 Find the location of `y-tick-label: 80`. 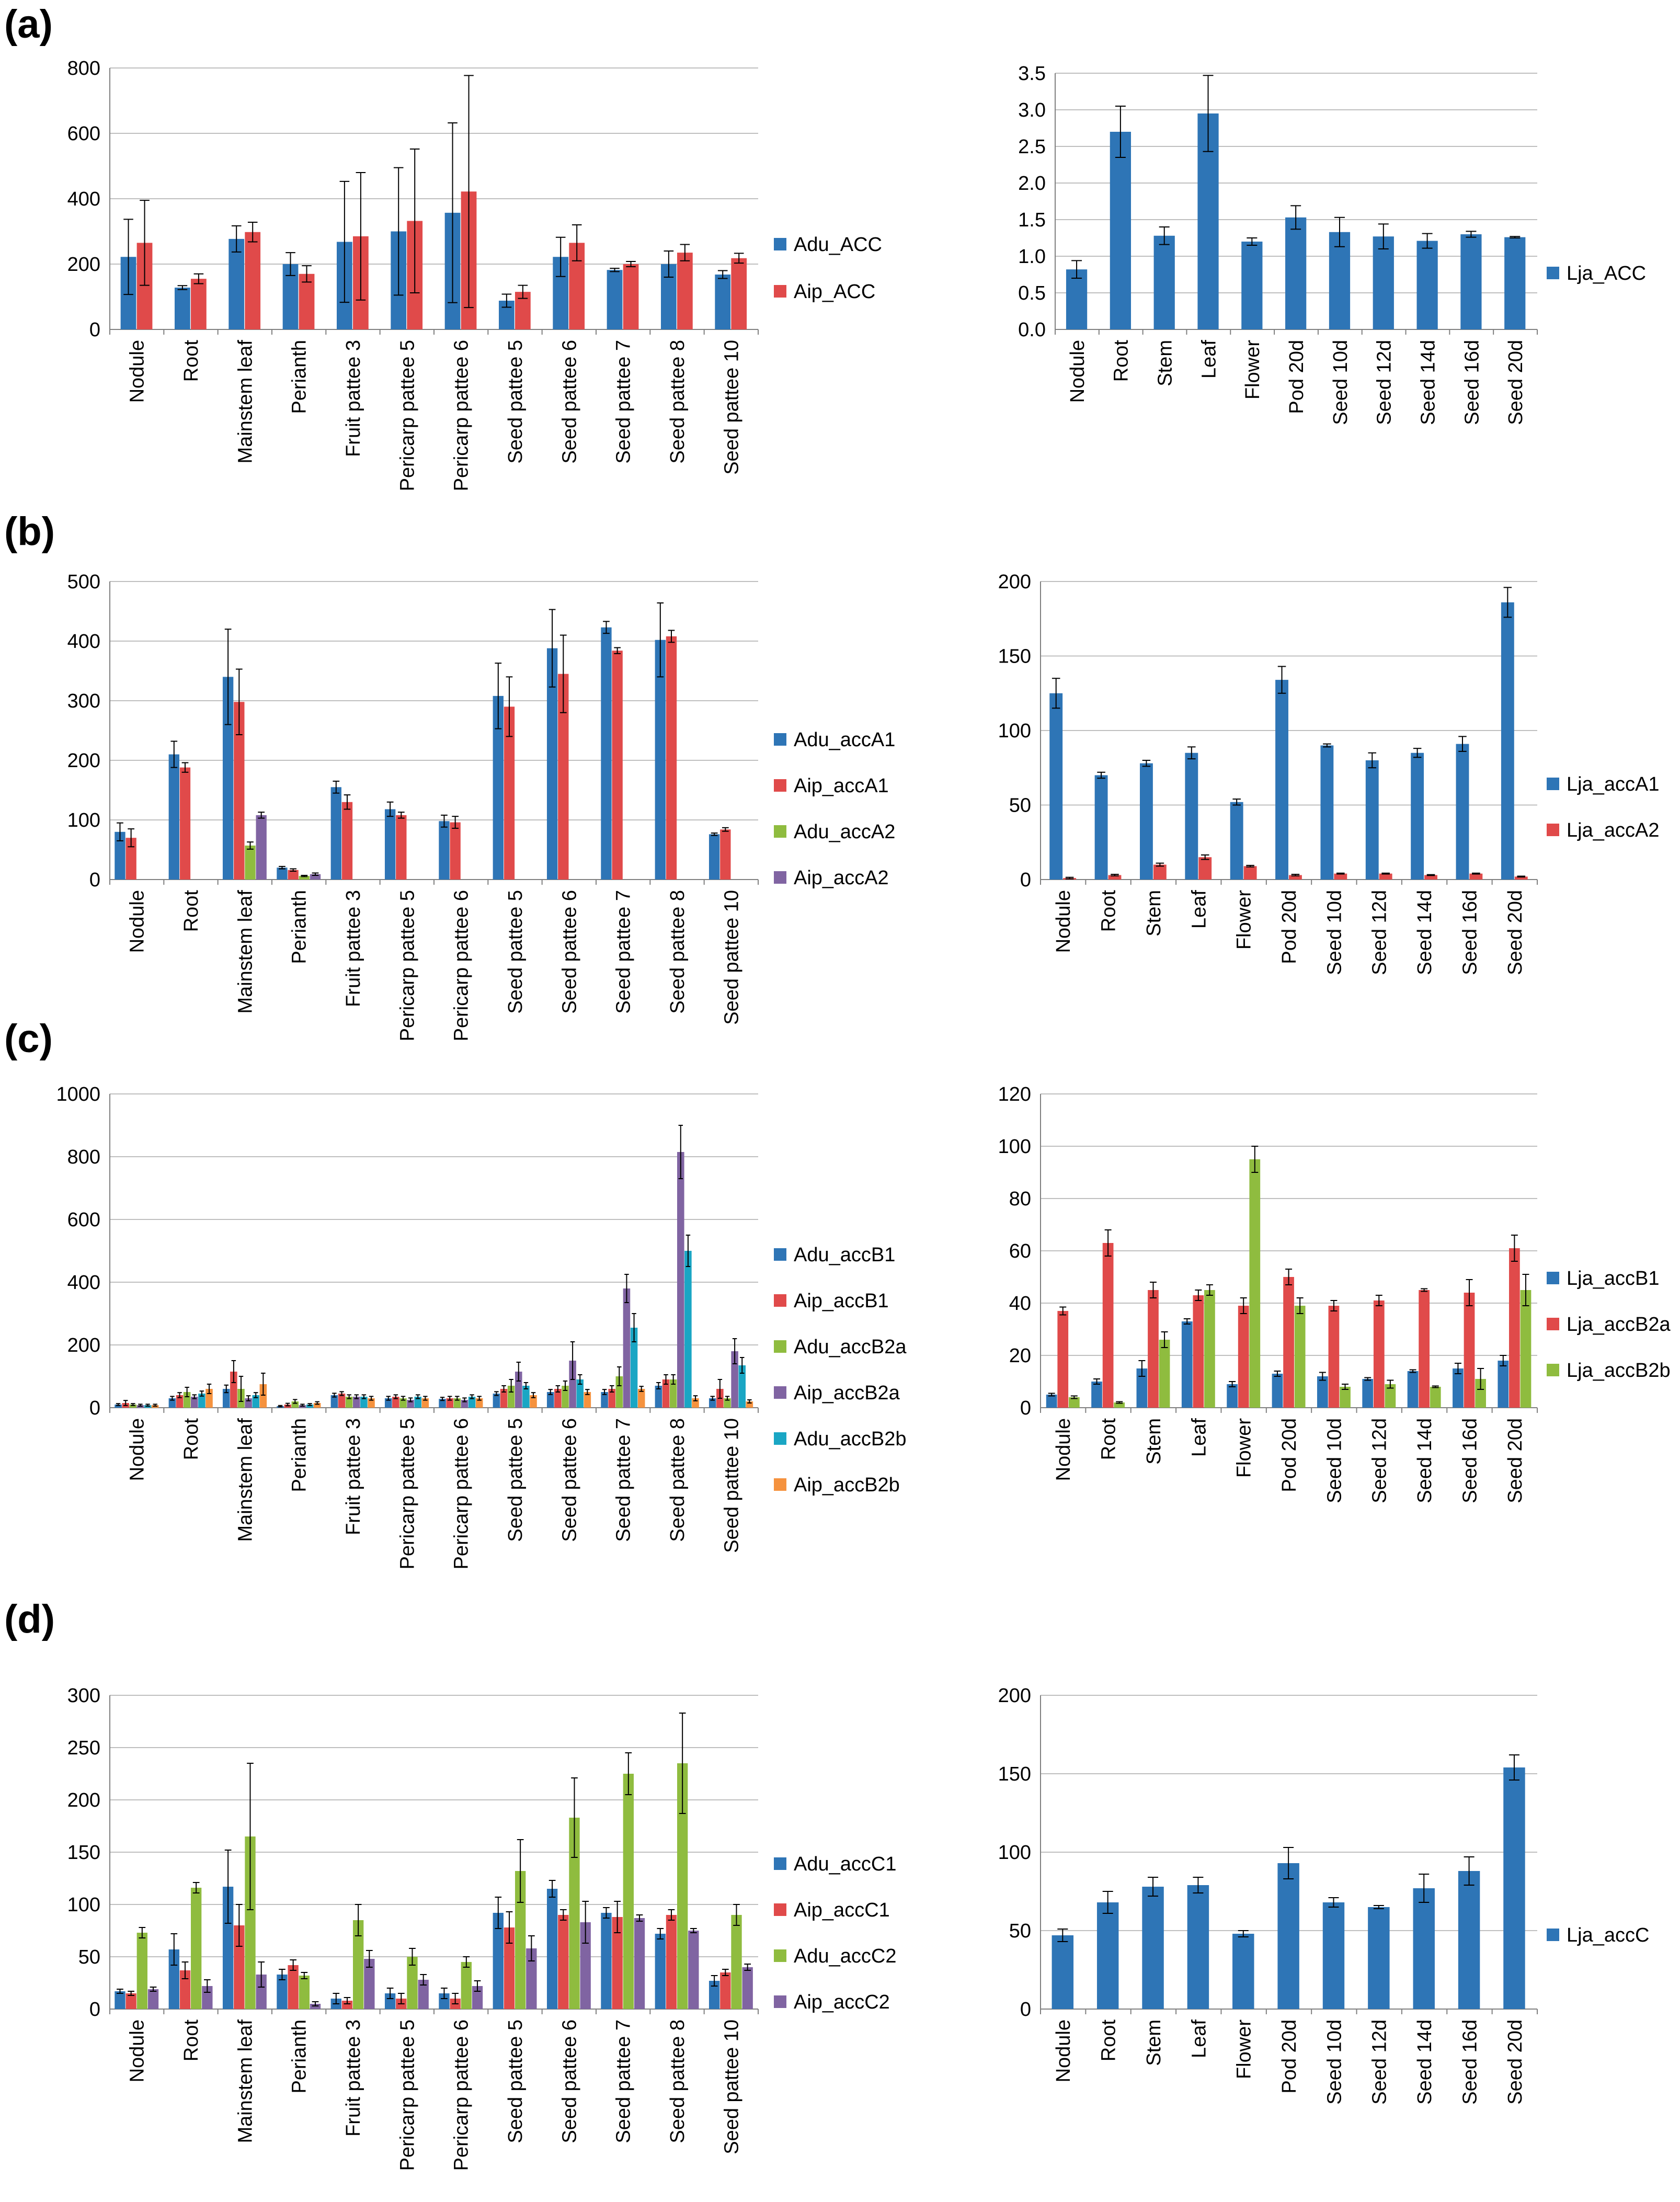

y-tick-label: 80 is located at coordinates (1020, 1199).